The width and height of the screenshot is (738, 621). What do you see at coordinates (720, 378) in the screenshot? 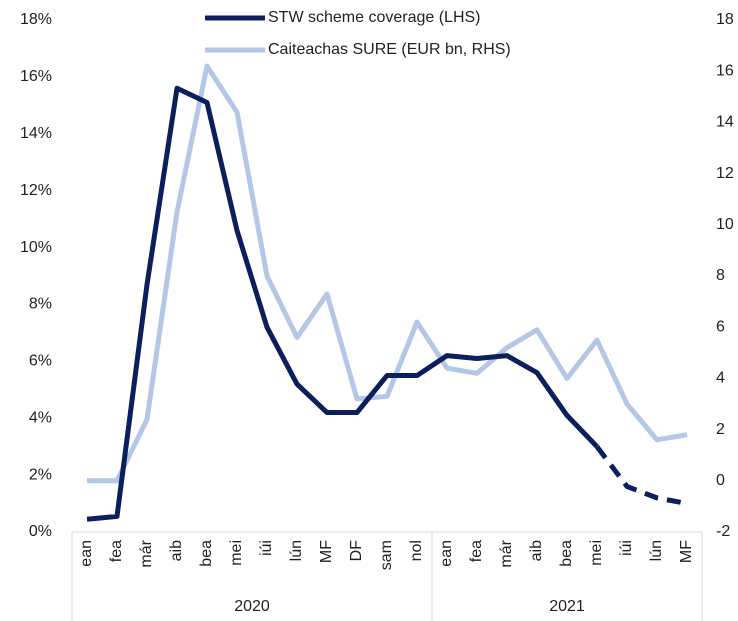
I see `y2-tick-label: 4` at bounding box center [720, 378].